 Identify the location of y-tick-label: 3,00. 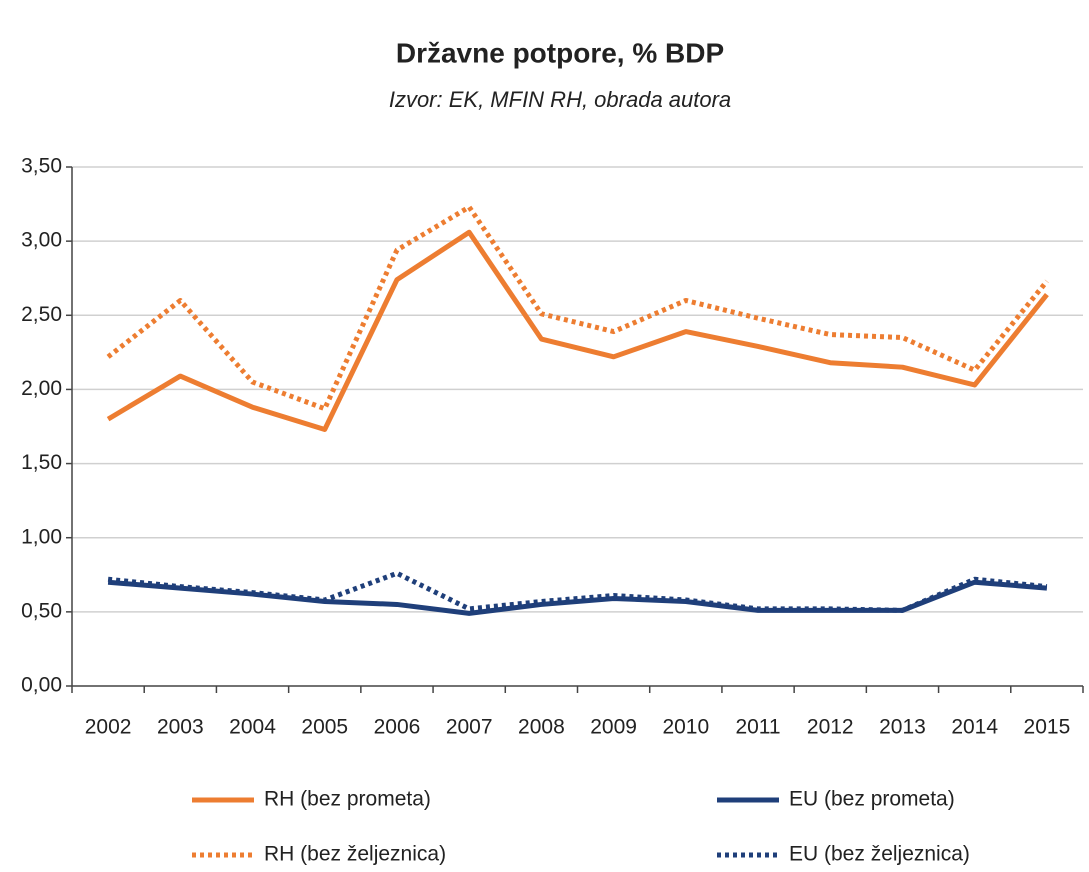
(41, 240).